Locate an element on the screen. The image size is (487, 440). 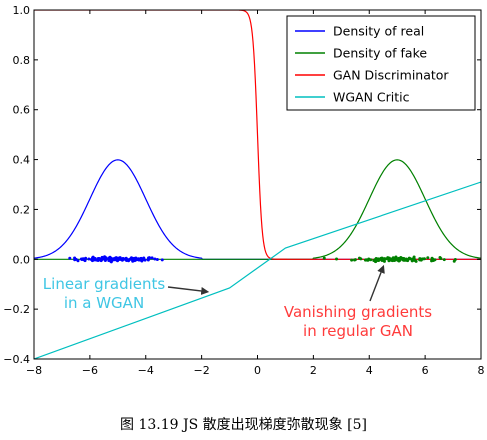
annotation-text-1: Vanishing gradients is located at coordinates (358, 312).